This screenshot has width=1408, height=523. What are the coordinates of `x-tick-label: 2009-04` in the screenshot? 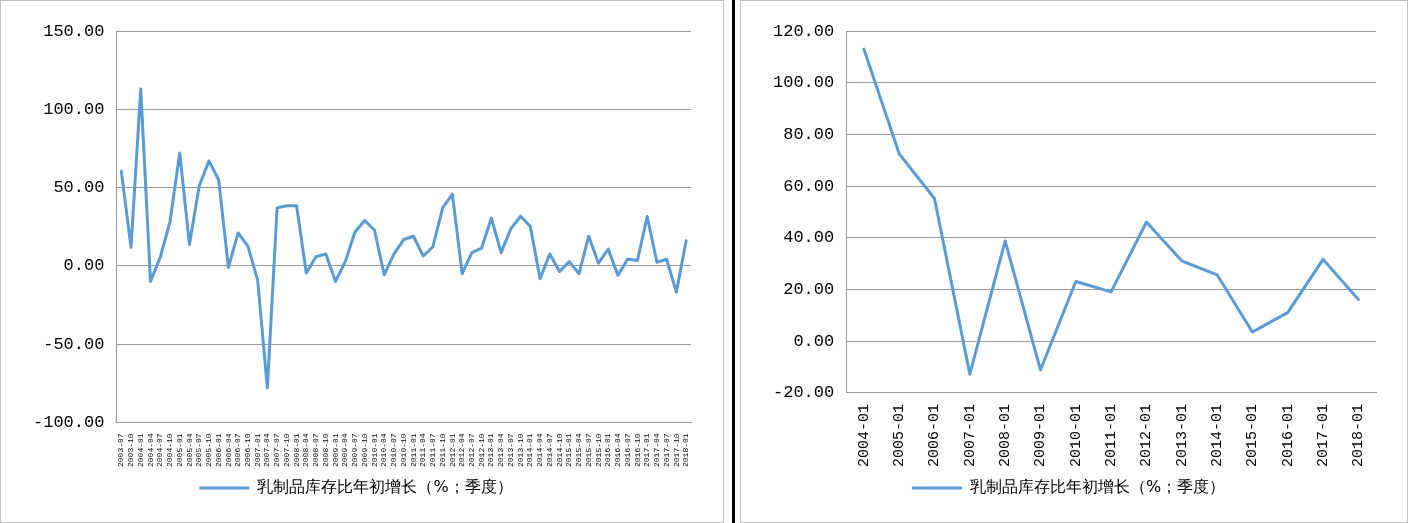 It's located at (345, 450).